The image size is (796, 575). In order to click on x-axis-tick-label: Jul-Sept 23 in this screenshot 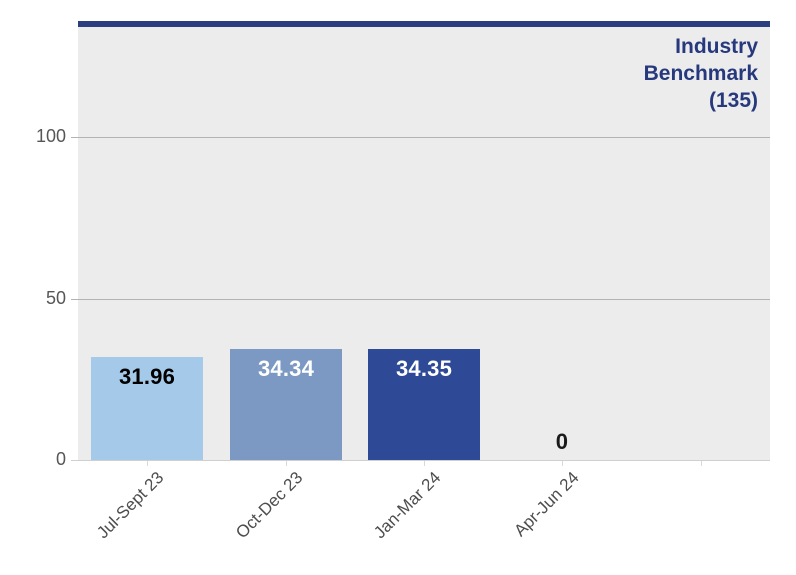, I will do `click(130, 505)`.